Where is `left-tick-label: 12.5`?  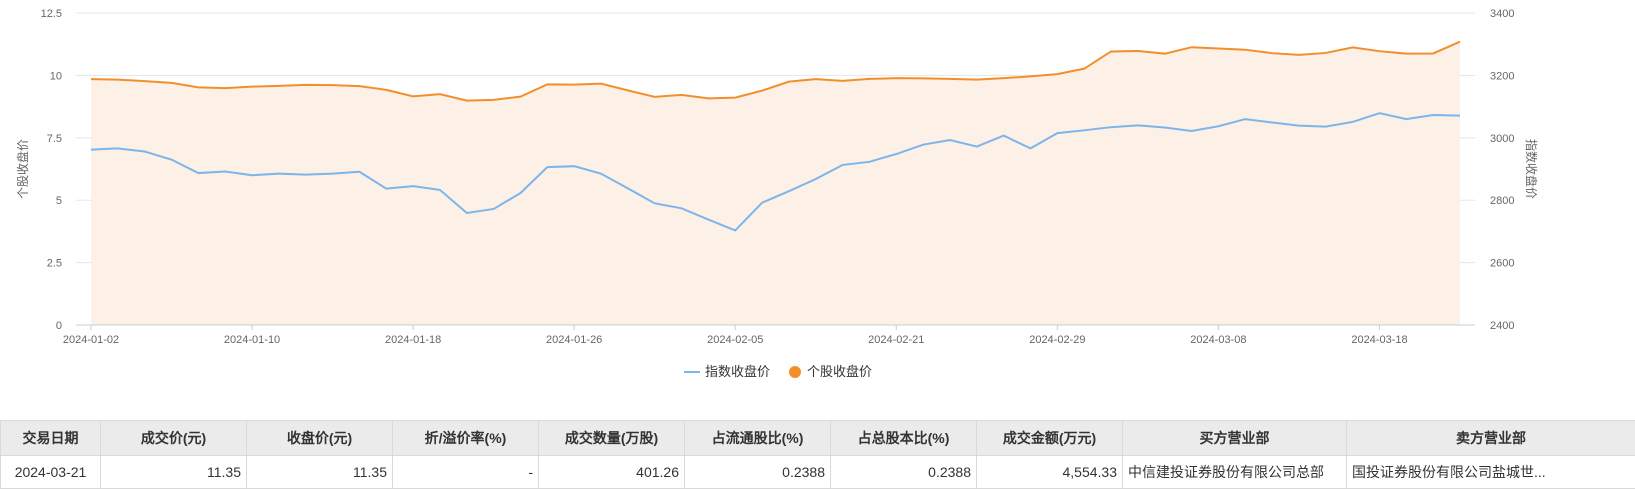
left-tick-label: 12.5 is located at coordinates (51, 14).